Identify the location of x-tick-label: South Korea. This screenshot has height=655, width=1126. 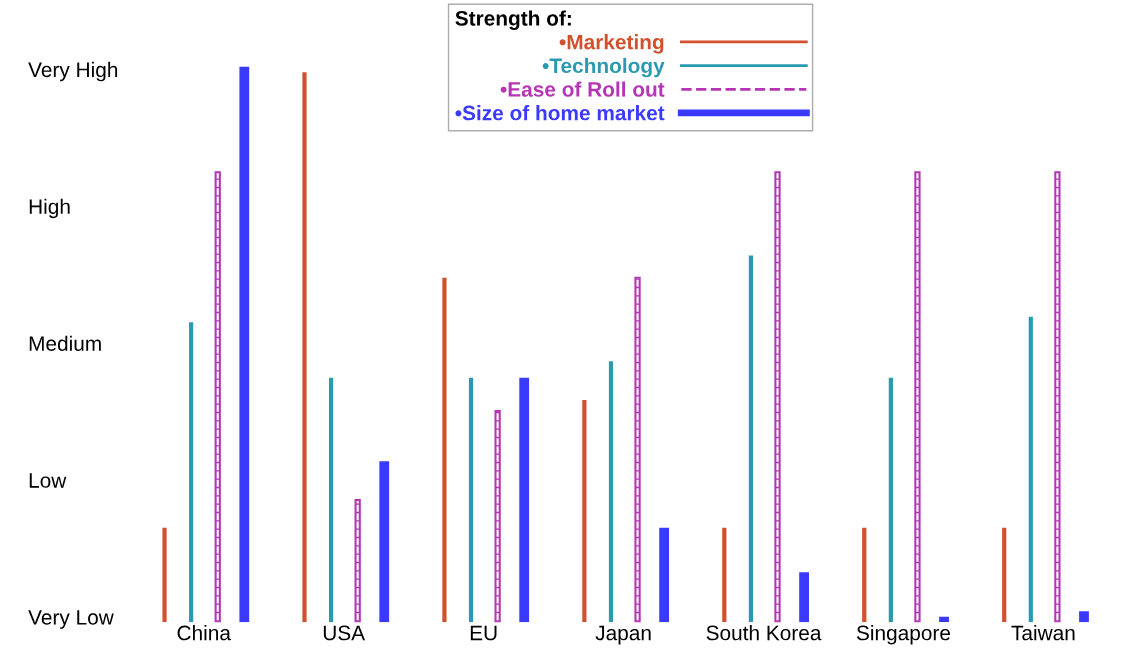
(764, 633).